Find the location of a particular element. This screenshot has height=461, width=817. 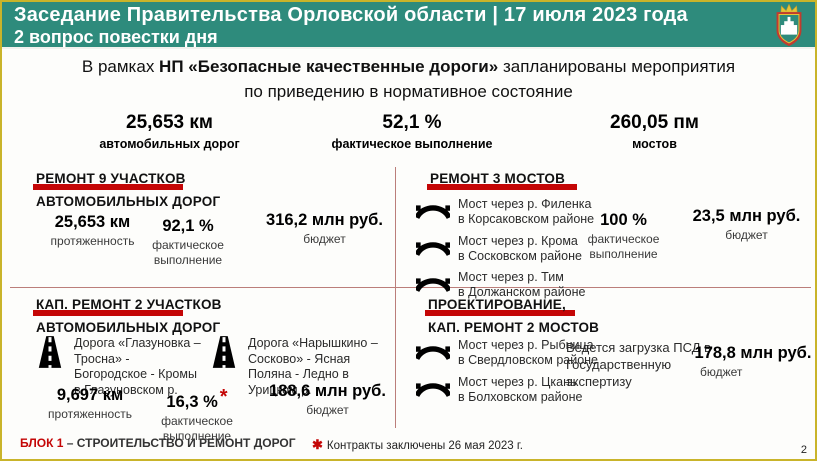

vertical-divider is located at coordinates (395, 297).